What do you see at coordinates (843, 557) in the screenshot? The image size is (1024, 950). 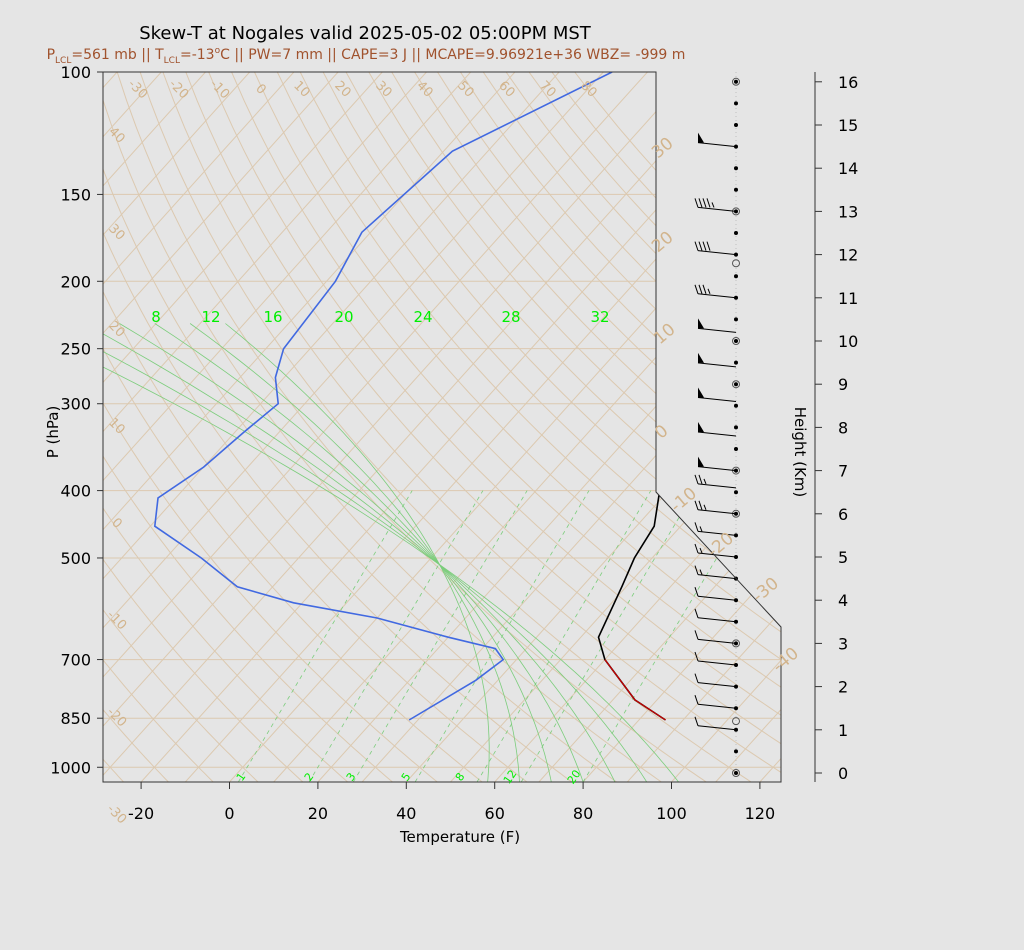 I see `height-tick-label: 5` at bounding box center [843, 557].